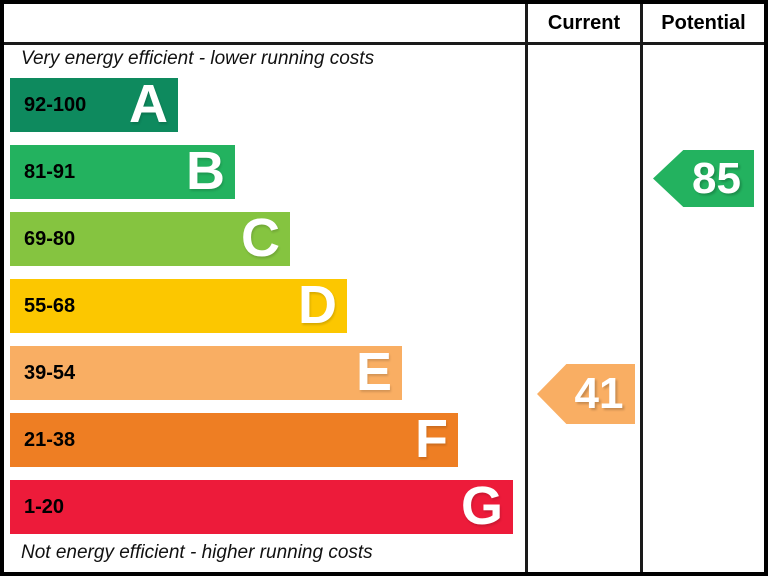  I want to click on band-f-letter: F, so click(431, 439).